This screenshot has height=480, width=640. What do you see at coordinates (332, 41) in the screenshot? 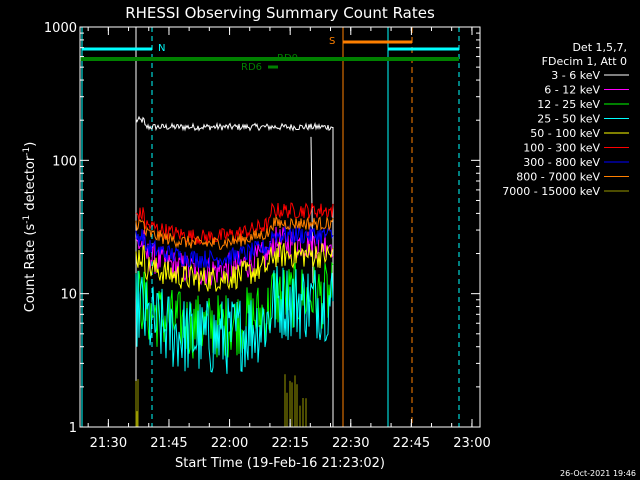
I see `annotation-s: S` at bounding box center [332, 41].